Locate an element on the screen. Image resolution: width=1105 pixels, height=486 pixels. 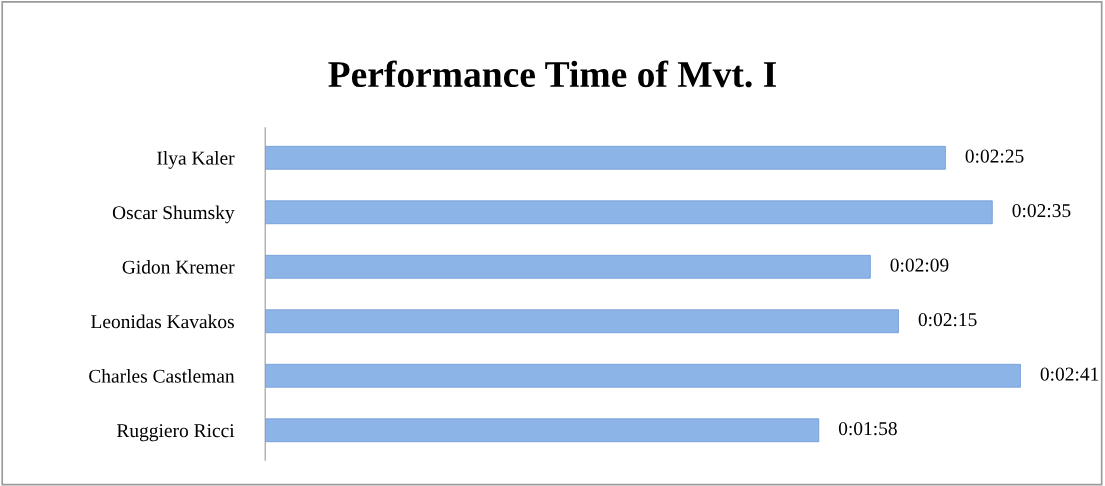
data-label: 0:02:15 is located at coordinates (947, 320).